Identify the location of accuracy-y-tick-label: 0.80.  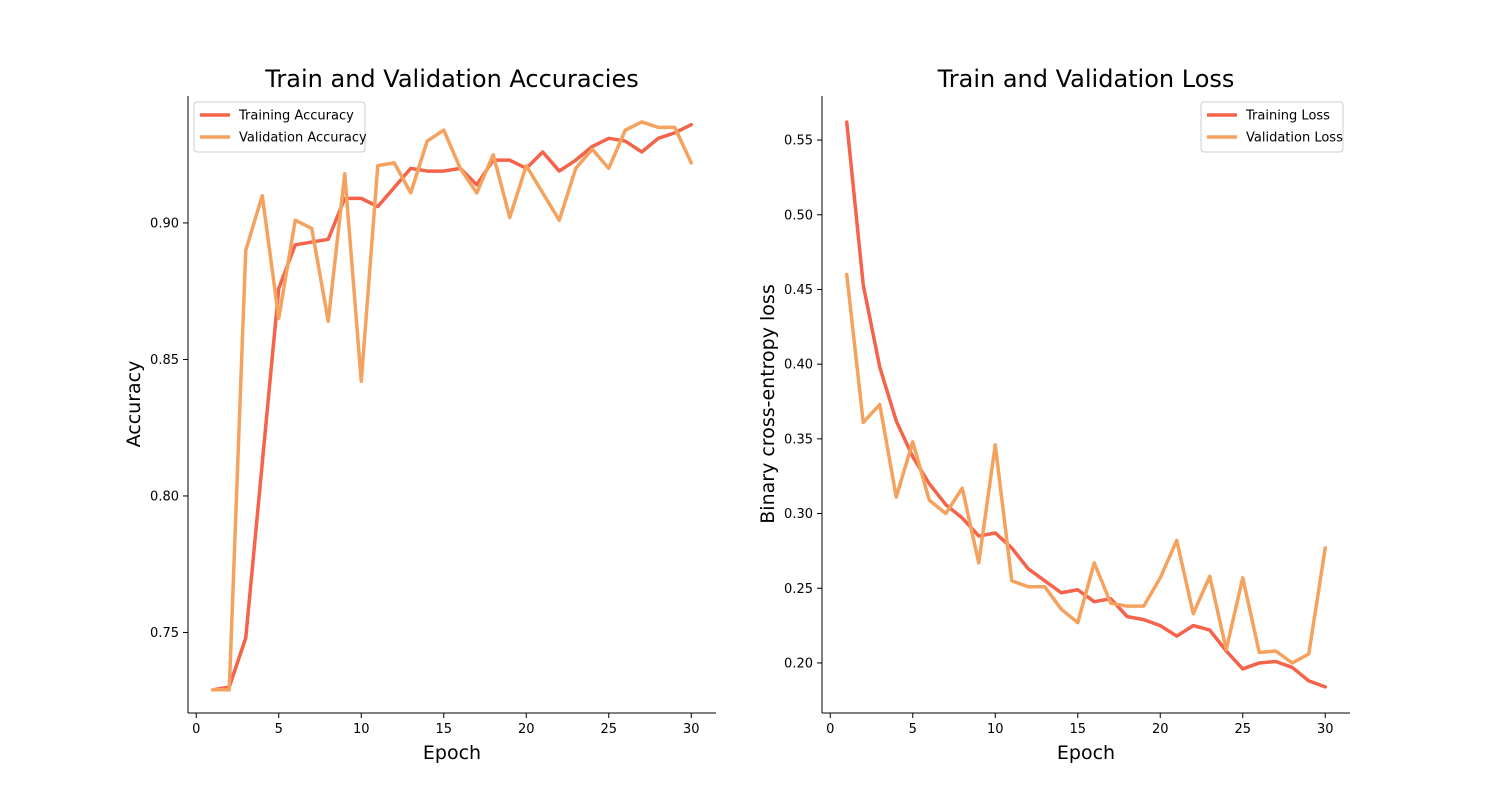
(164, 496).